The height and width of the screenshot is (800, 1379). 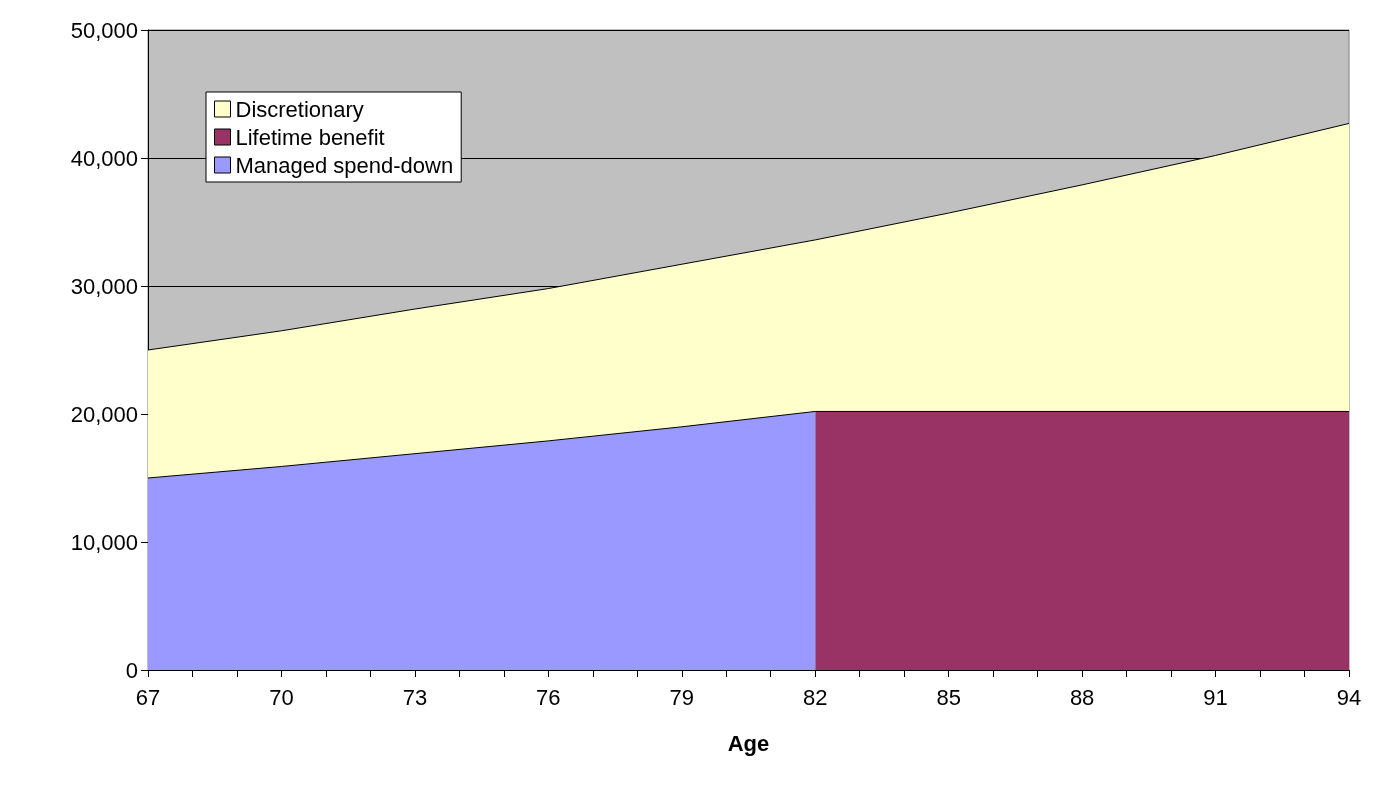 I want to click on y-tick-label: 0, so click(x=131, y=670).